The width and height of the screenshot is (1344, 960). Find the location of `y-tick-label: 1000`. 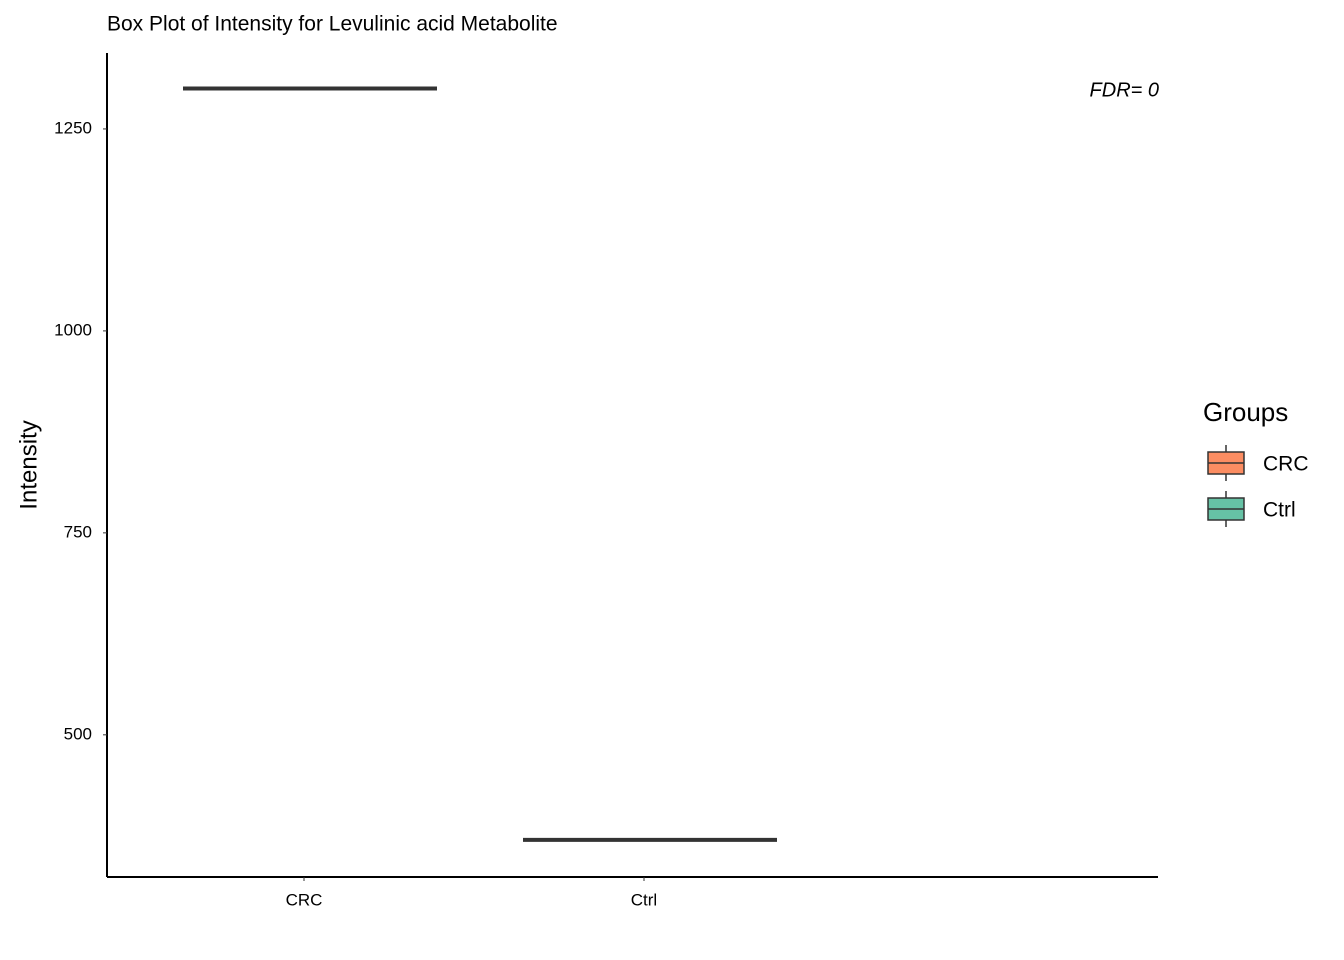

y-tick-label: 1000 is located at coordinates (73, 329).